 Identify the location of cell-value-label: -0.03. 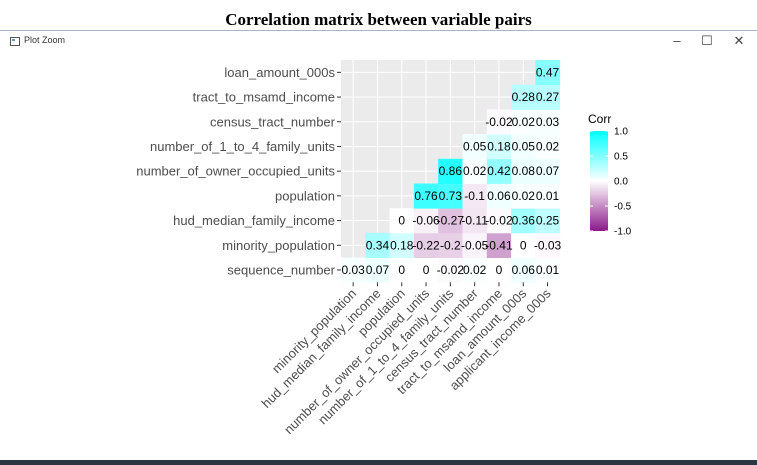
(548, 245).